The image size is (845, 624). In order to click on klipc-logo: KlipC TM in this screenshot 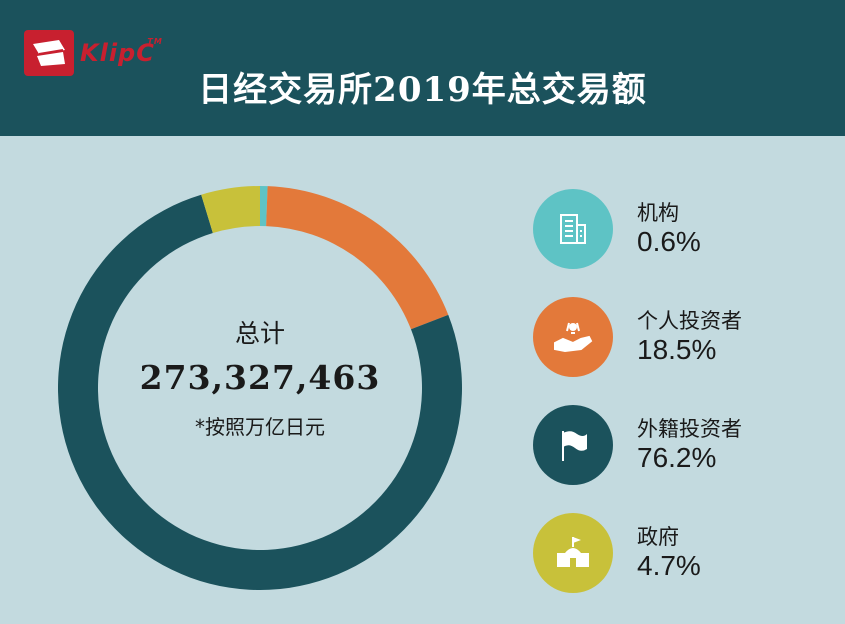, I will do `click(93, 53)`.